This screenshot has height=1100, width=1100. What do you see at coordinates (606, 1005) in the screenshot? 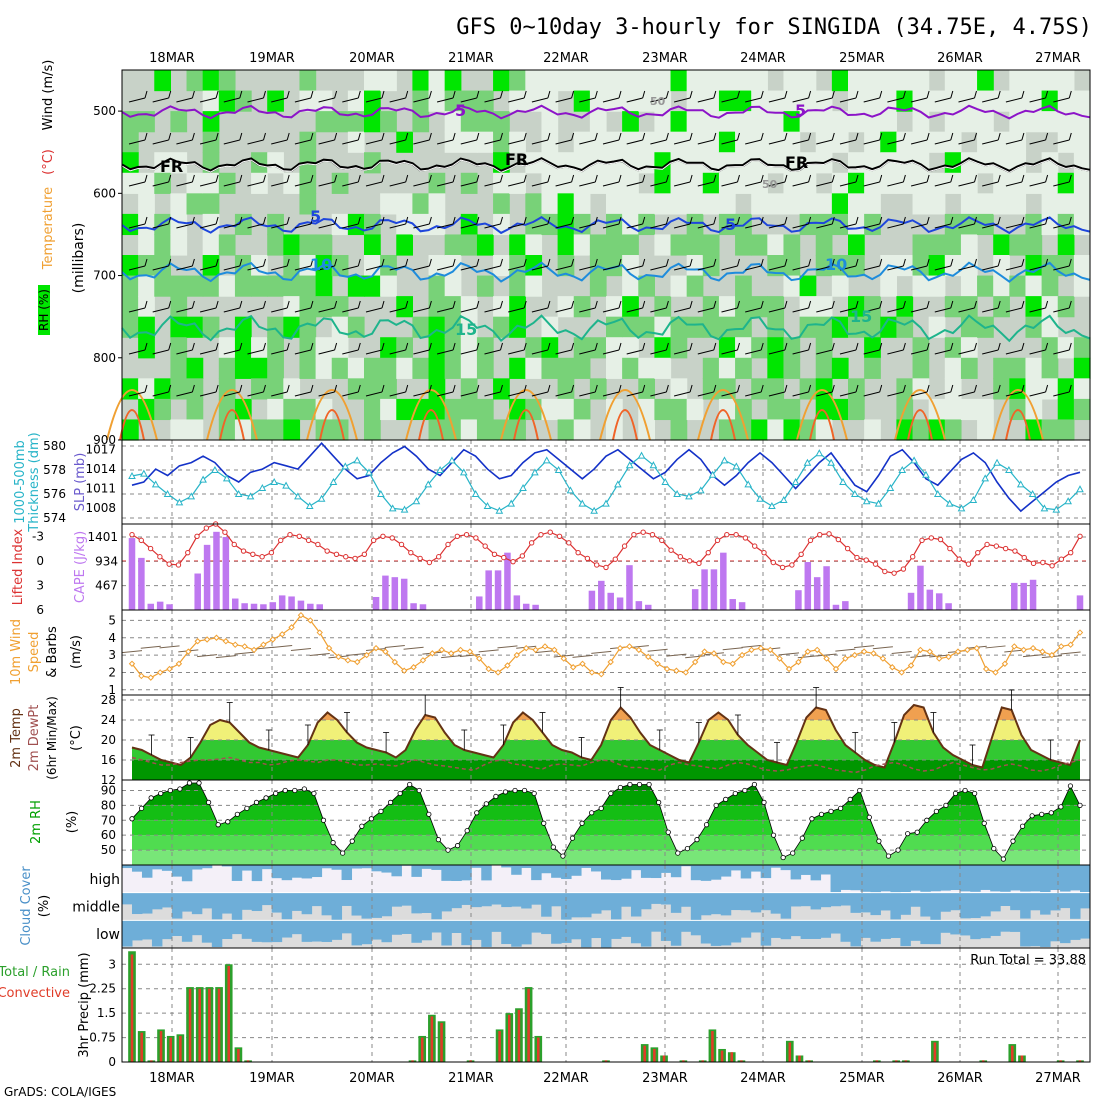
I see `precip-frame` at bounding box center [606, 1005].